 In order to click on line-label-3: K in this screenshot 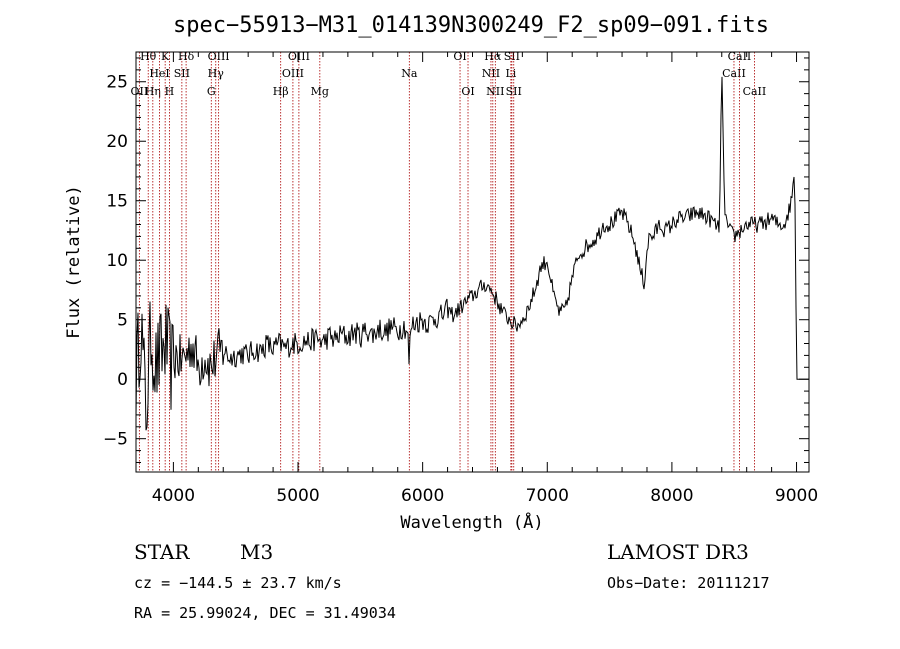, I will do `click(165, 56)`.